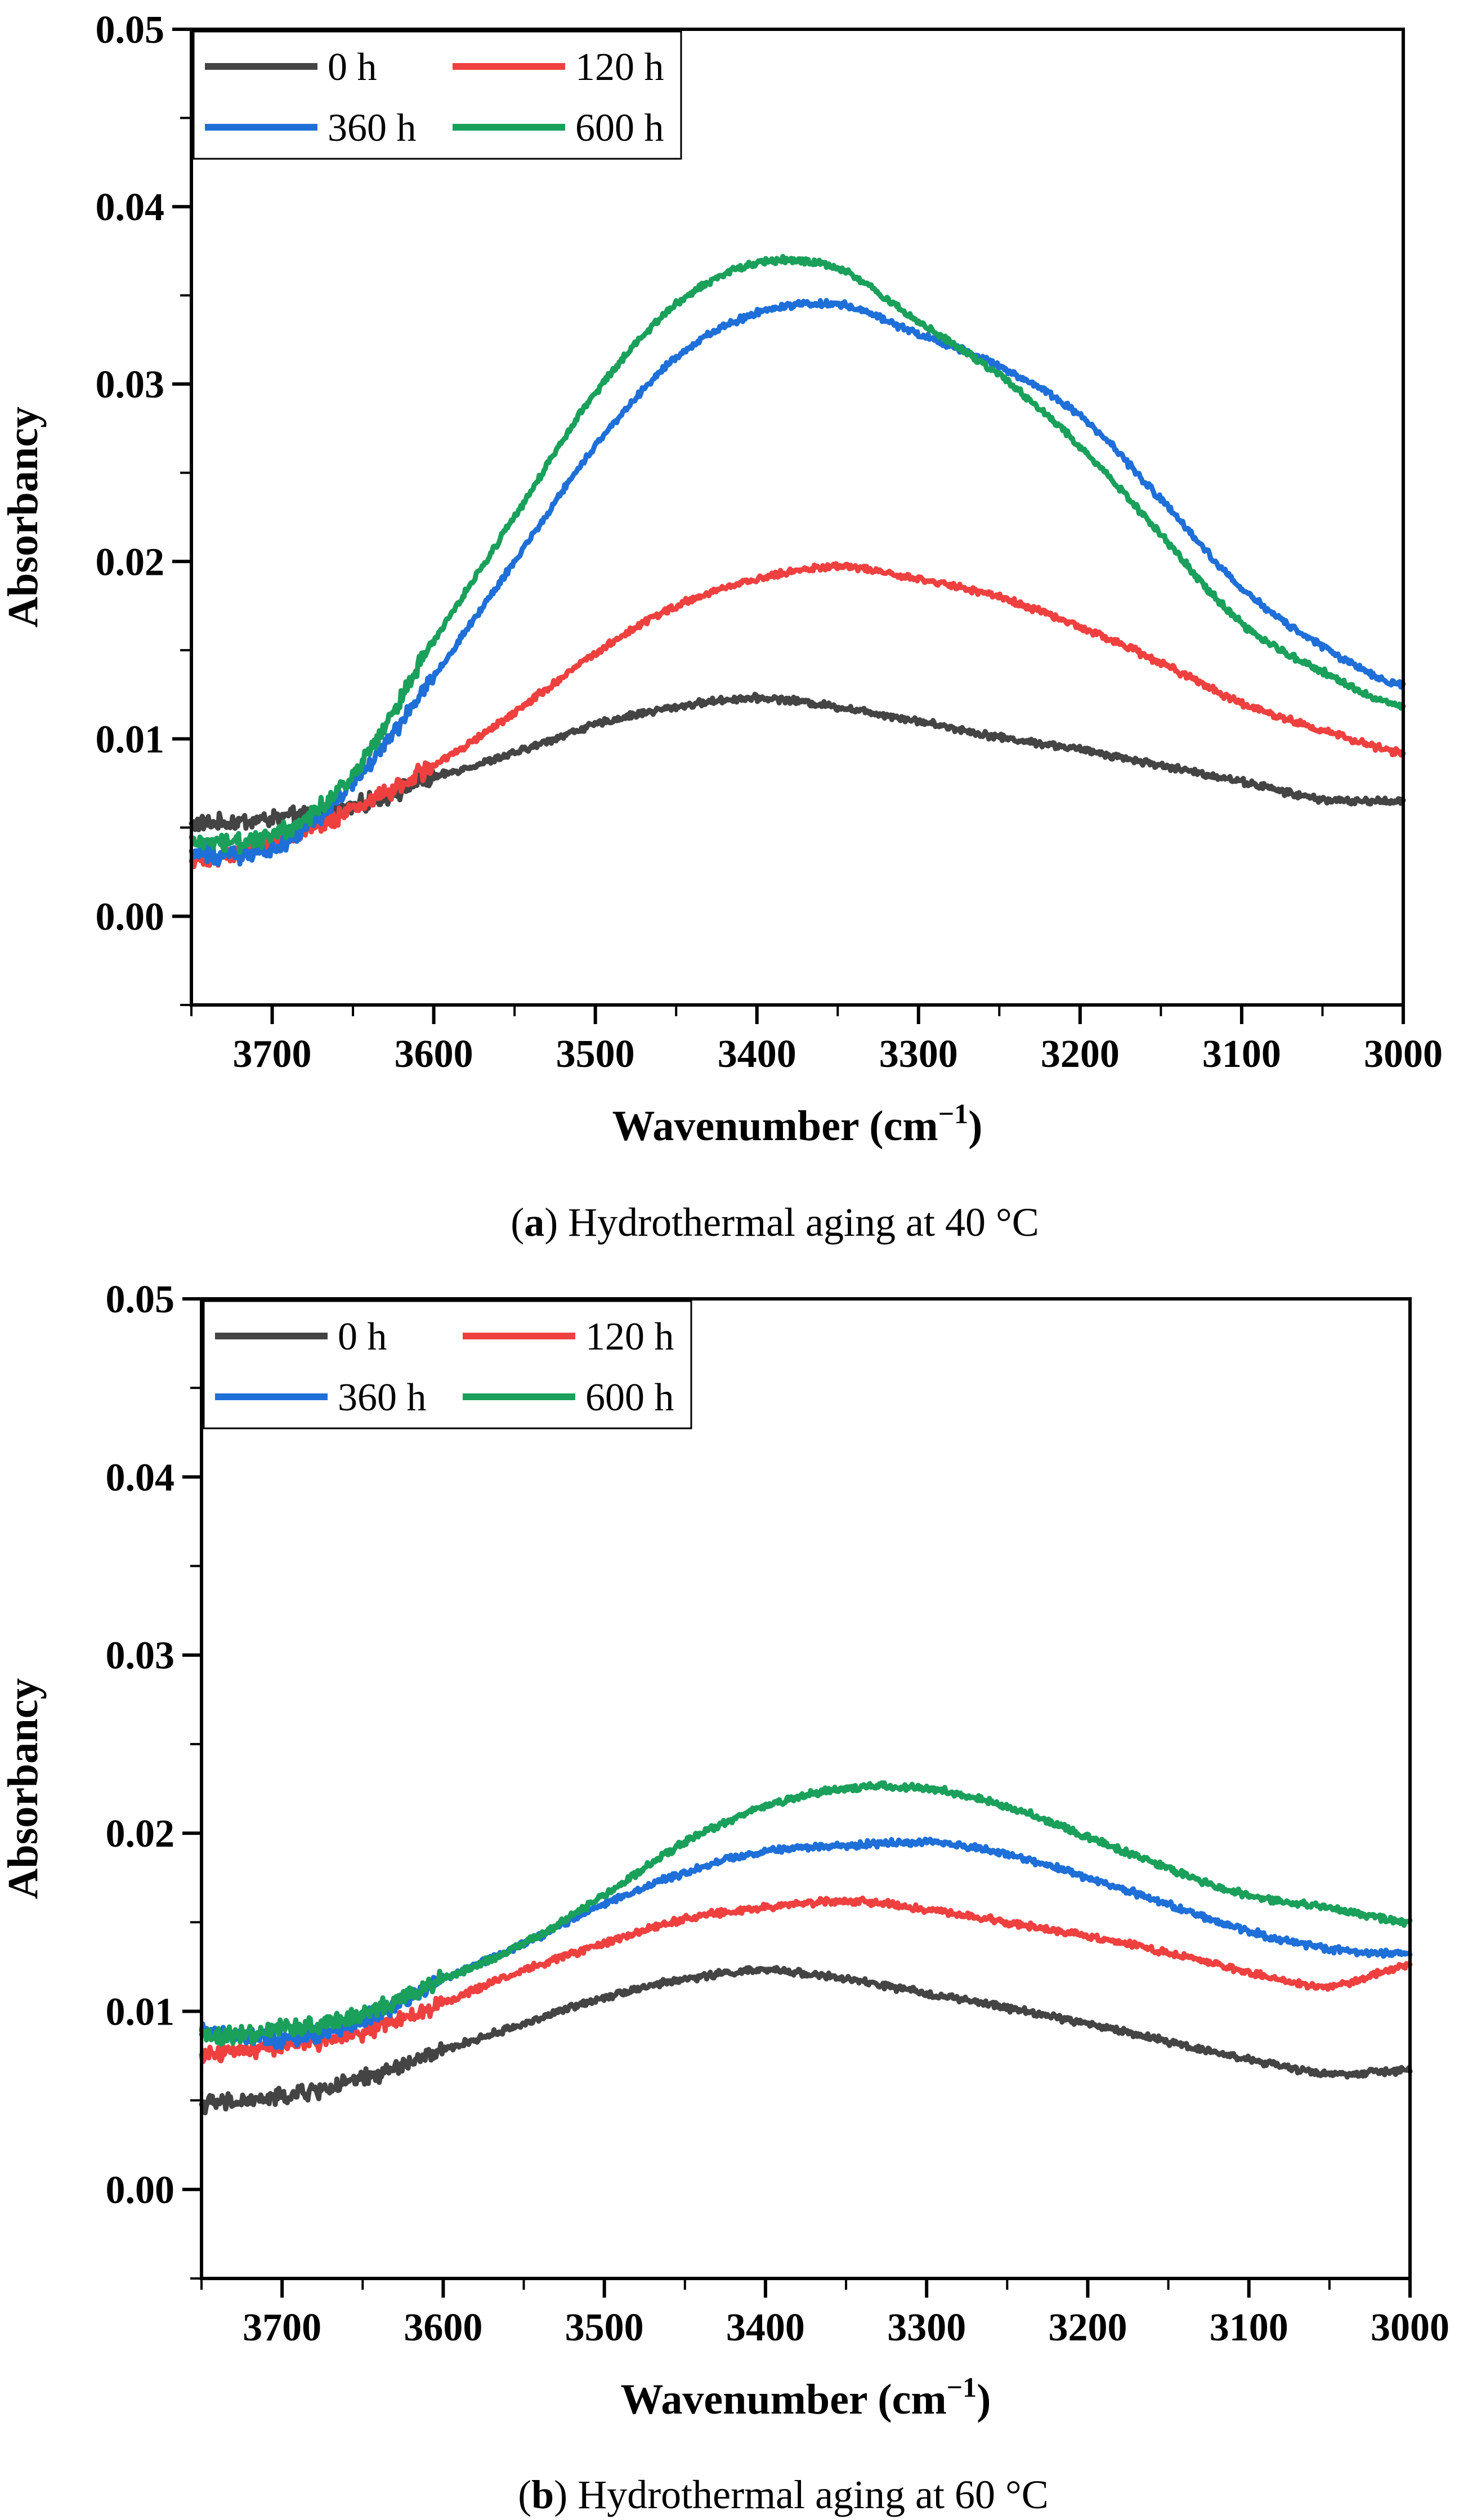  What do you see at coordinates (806, 2041) in the screenshot?
I see `series-line-0h` at bounding box center [806, 2041].